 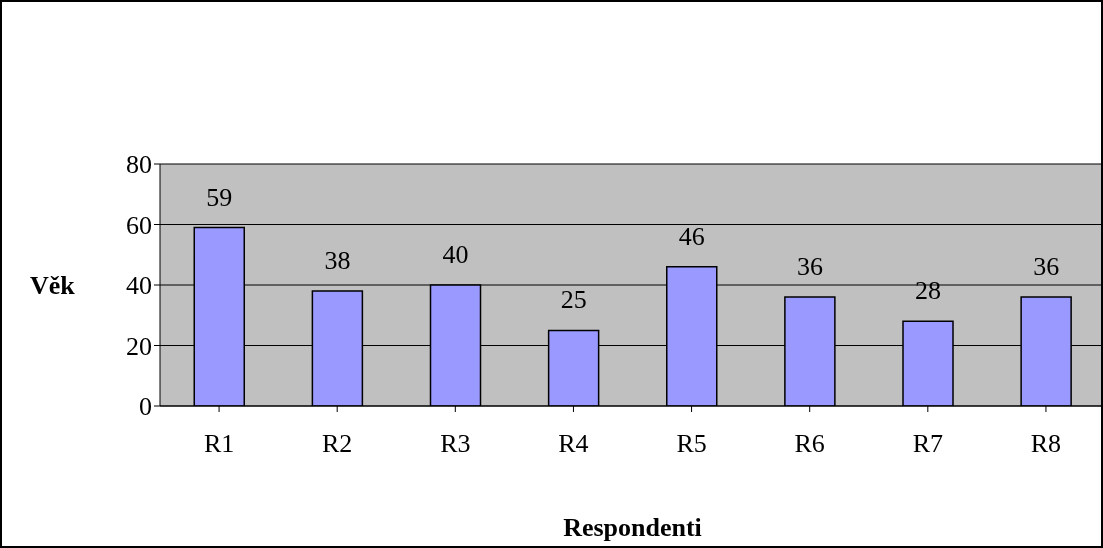 What do you see at coordinates (337, 261) in the screenshot?
I see `data-label: 38` at bounding box center [337, 261].